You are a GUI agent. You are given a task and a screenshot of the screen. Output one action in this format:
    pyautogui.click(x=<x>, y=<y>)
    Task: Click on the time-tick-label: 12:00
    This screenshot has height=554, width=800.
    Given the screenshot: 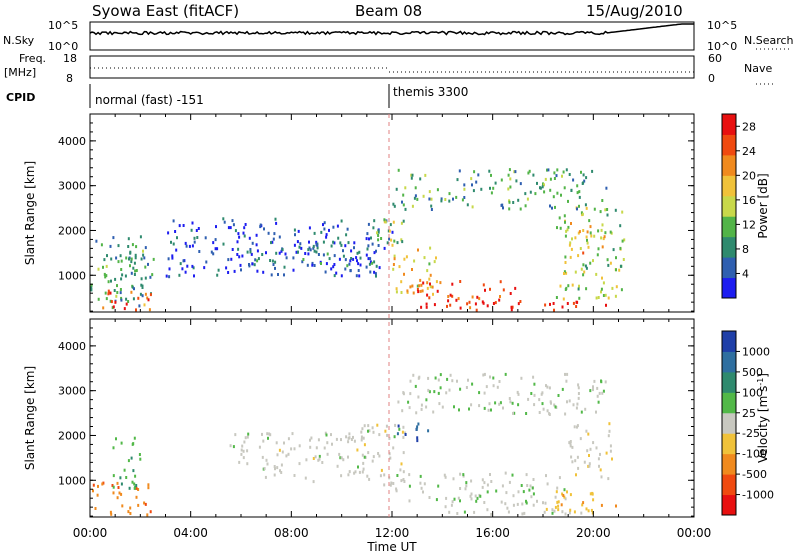 What is the action you would take?
    pyautogui.click(x=392, y=533)
    